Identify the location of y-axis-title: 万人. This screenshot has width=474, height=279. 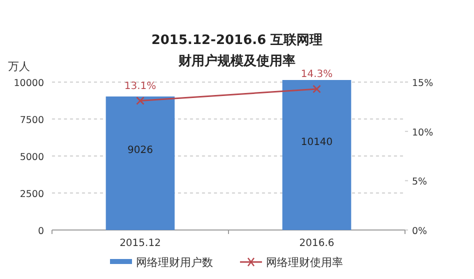
(19, 66).